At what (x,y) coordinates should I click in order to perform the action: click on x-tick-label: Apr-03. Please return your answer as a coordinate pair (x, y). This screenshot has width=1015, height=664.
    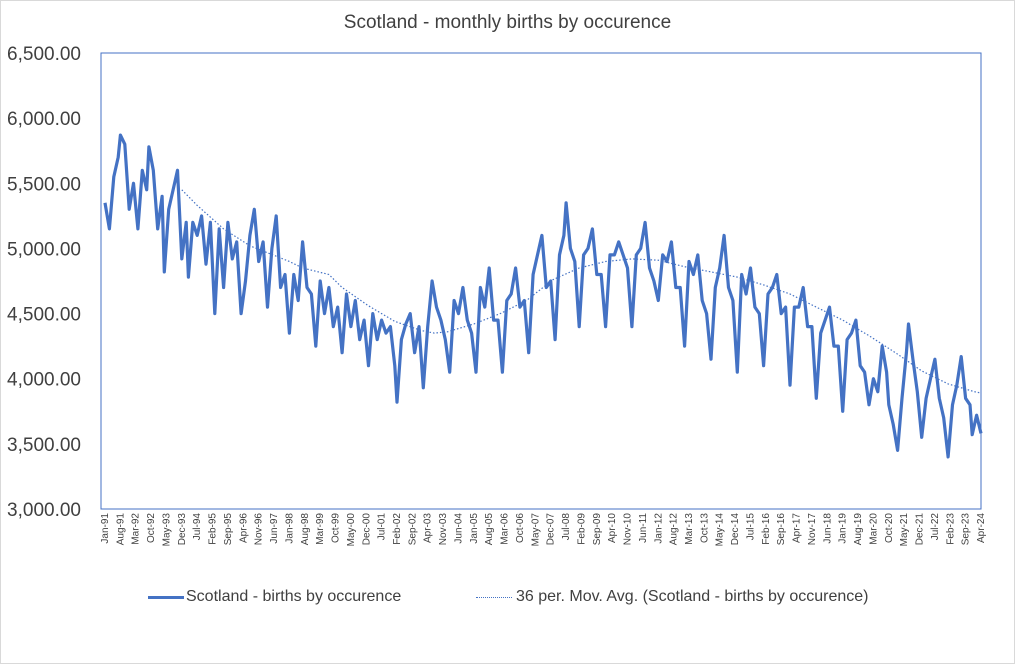
    Looking at the image, I should click on (428, 528).